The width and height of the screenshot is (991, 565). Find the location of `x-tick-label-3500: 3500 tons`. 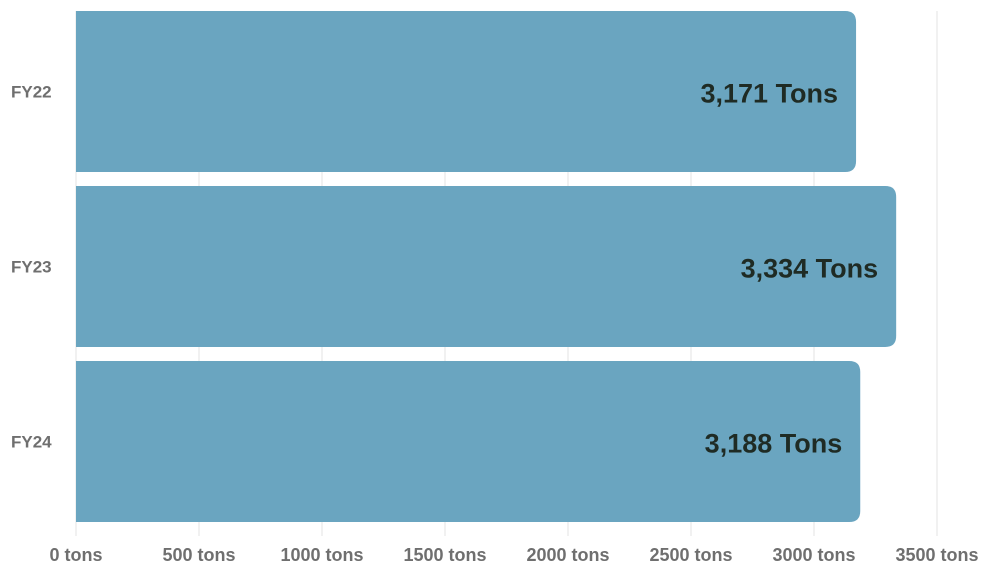

x-tick-label-3500: 3500 tons is located at coordinates (936, 555).